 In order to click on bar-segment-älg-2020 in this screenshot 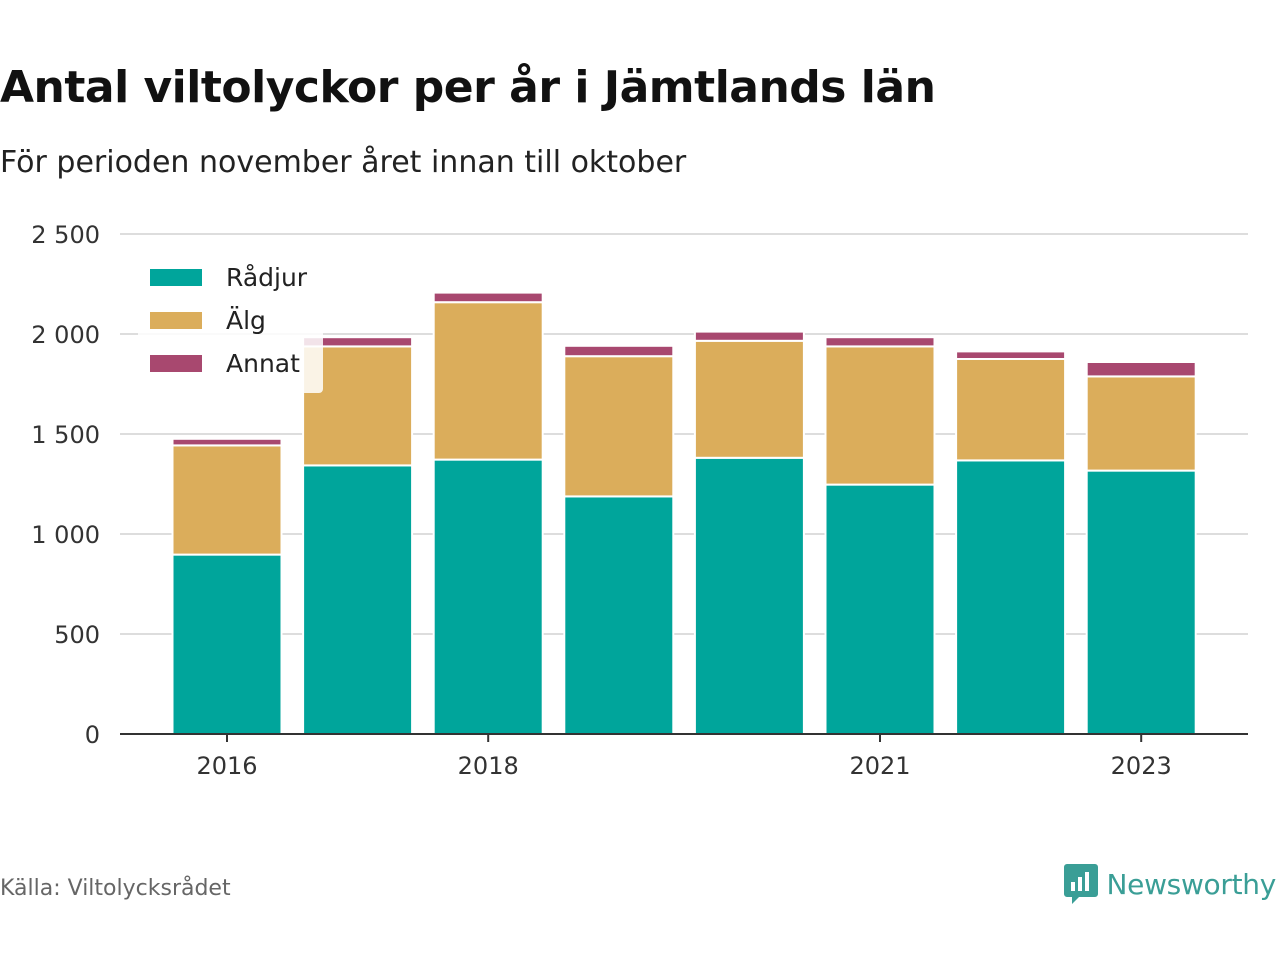, I will do `click(749, 399)`.